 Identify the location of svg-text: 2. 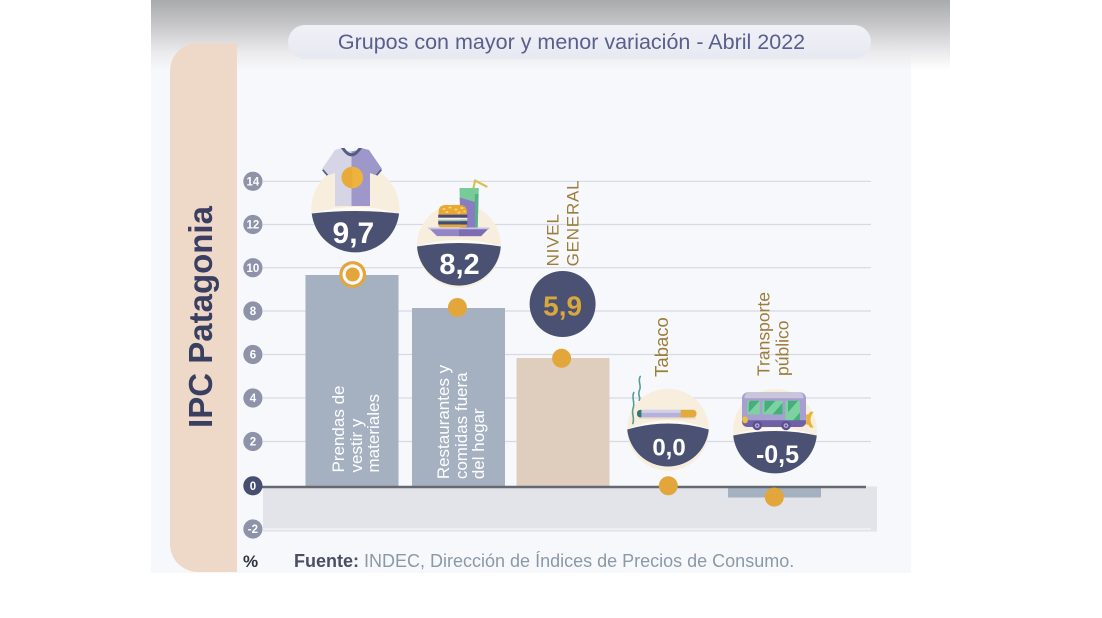
(253, 443).